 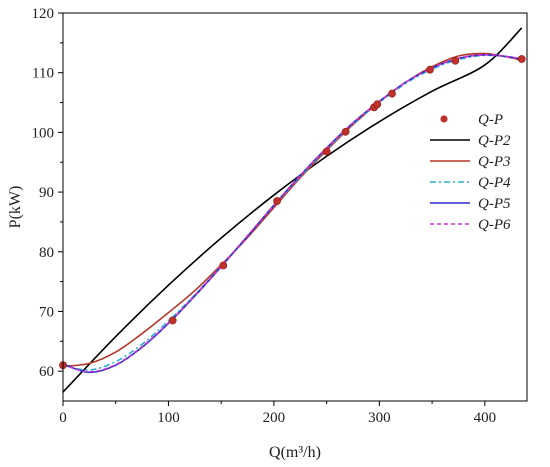 What do you see at coordinates (494, 225) in the screenshot?
I see `legend-label-q-p6: Q-P6` at bounding box center [494, 225].